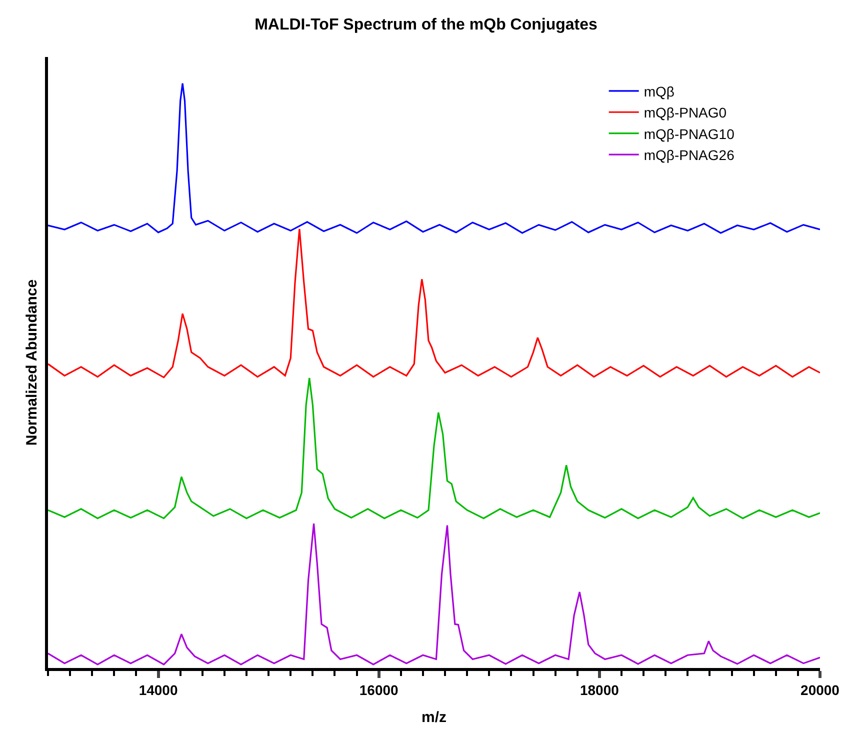 The width and height of the screenshot is (852, 735). Describe the element at coordinates (685, 112) in the screenshot. I see `legend-label: mQβ-PNAG0` at that location.